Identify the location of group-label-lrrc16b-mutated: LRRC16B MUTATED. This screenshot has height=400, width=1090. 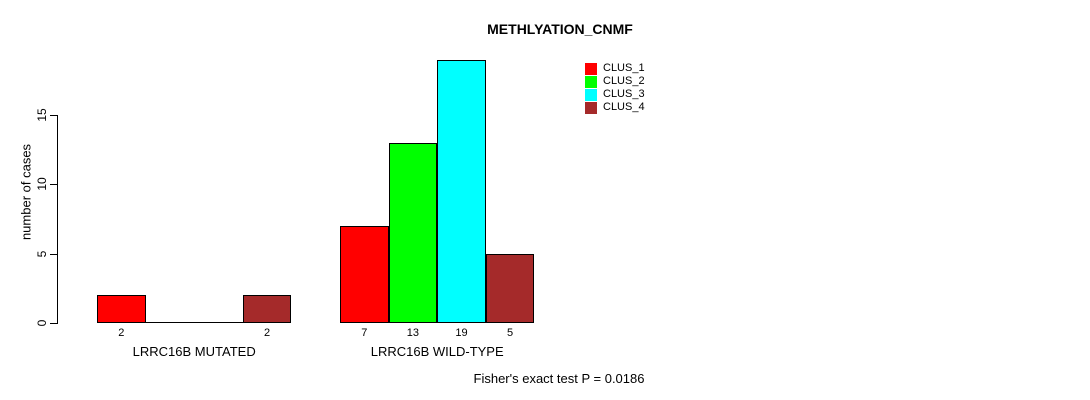
(194, 351).